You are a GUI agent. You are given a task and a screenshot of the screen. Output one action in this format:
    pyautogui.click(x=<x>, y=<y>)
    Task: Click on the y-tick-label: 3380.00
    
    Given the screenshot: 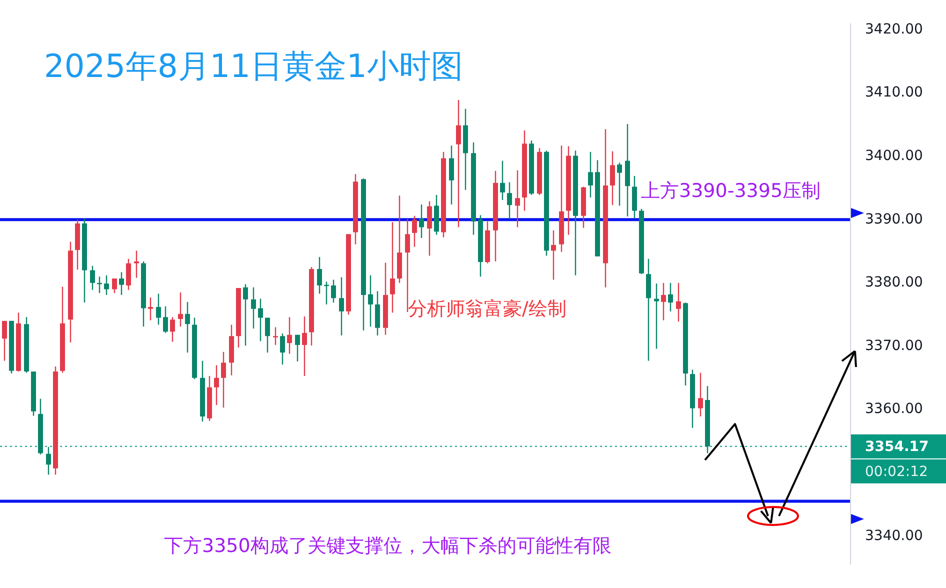 What is the action you would take?
    pyautogui.click(x=894, y=282)
    